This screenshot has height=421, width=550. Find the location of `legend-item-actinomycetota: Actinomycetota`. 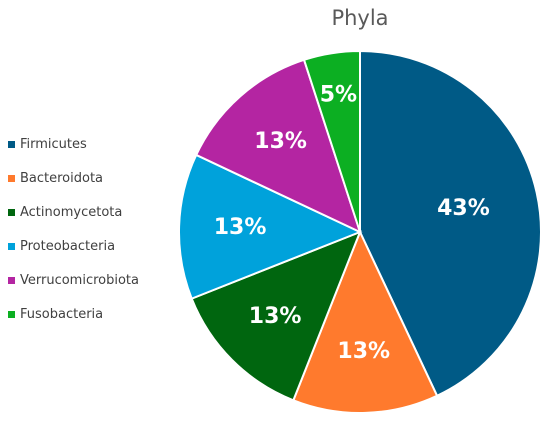

legend-item-actinomycetota: Actinomycetota is located at coordinates (95, 212).